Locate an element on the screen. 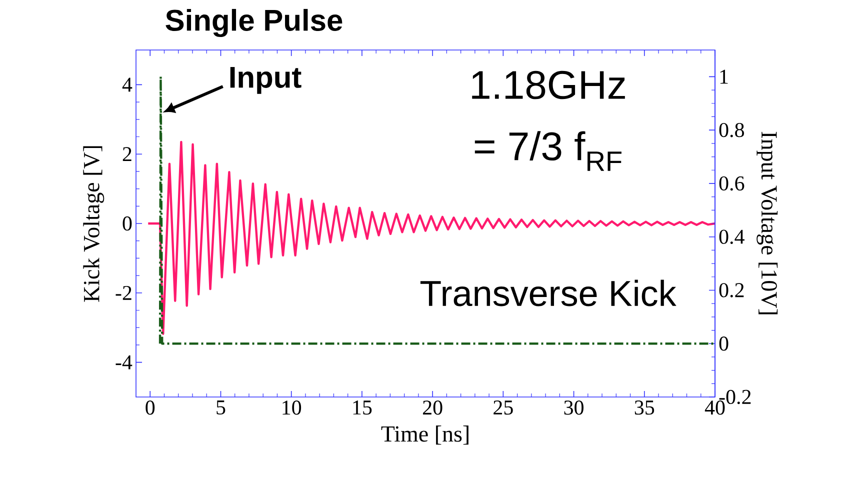  y-tick-label: 2 is located at coordinates (127, 154).